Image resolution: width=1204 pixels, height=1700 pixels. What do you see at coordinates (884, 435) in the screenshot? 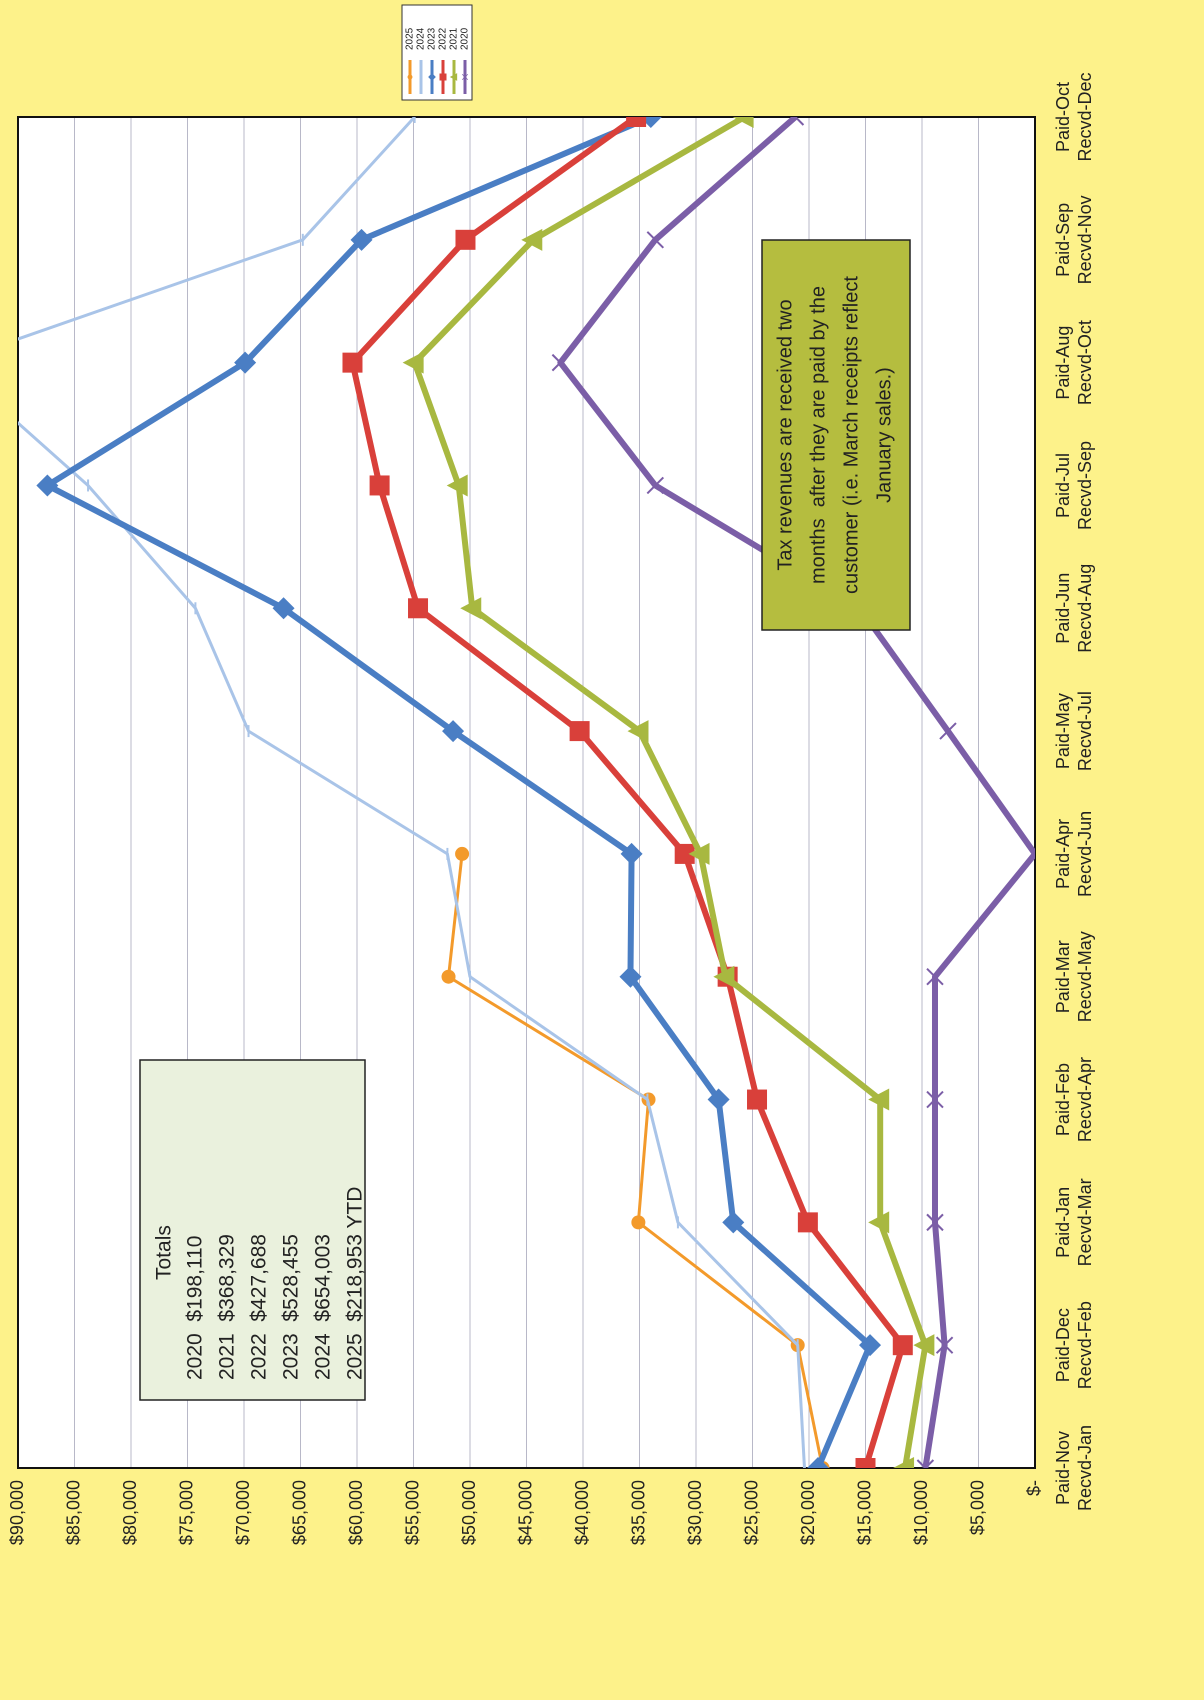
I see `annotation-line: January sales.)` at bounding box center [884, 435].